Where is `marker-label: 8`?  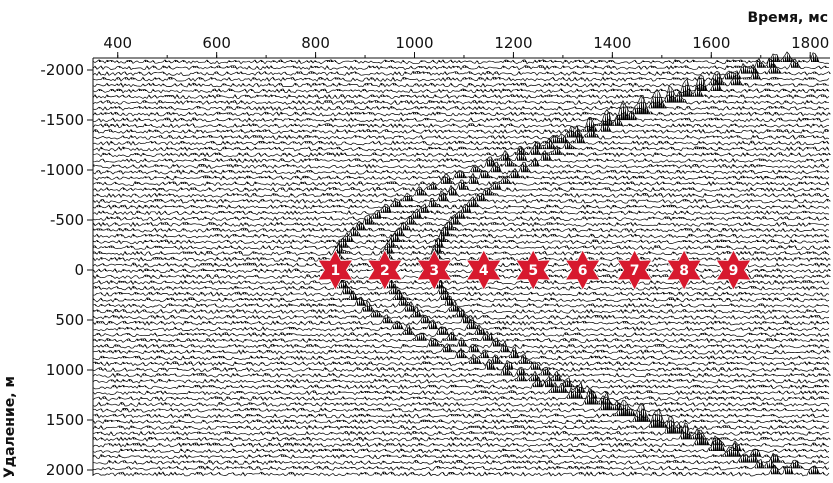
marker-label: 8 is located at coordinates (684, 271).